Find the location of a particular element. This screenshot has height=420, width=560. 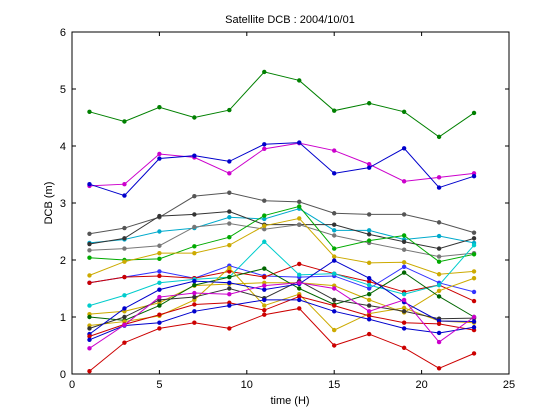

y-axis-label: DCB (m) is located at coordinates (49, 203).